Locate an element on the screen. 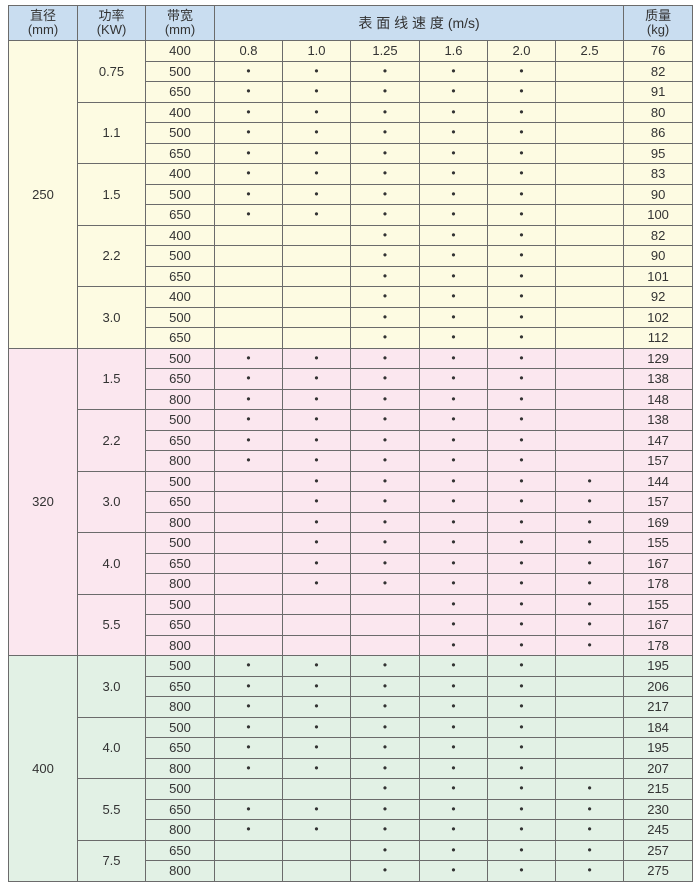  weight-cell: 207 is located at coordinates (658, 768).